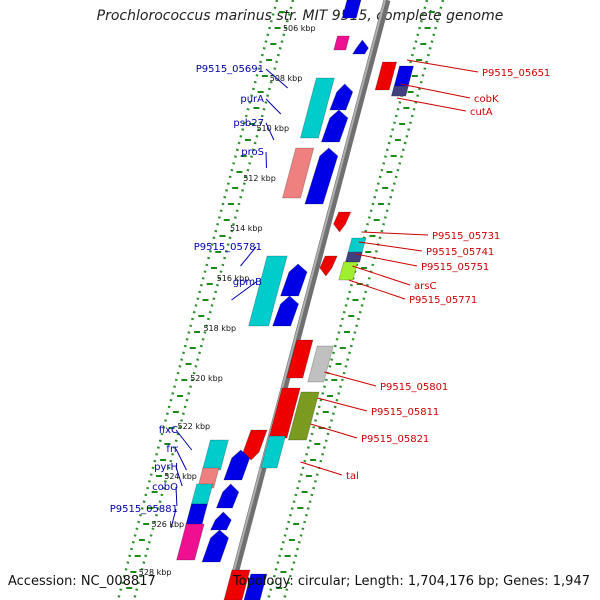 Image resolution: width=600 pixels, height=600 pixels. I want to click on tick-label: 524 kbp, so click(180, 476).